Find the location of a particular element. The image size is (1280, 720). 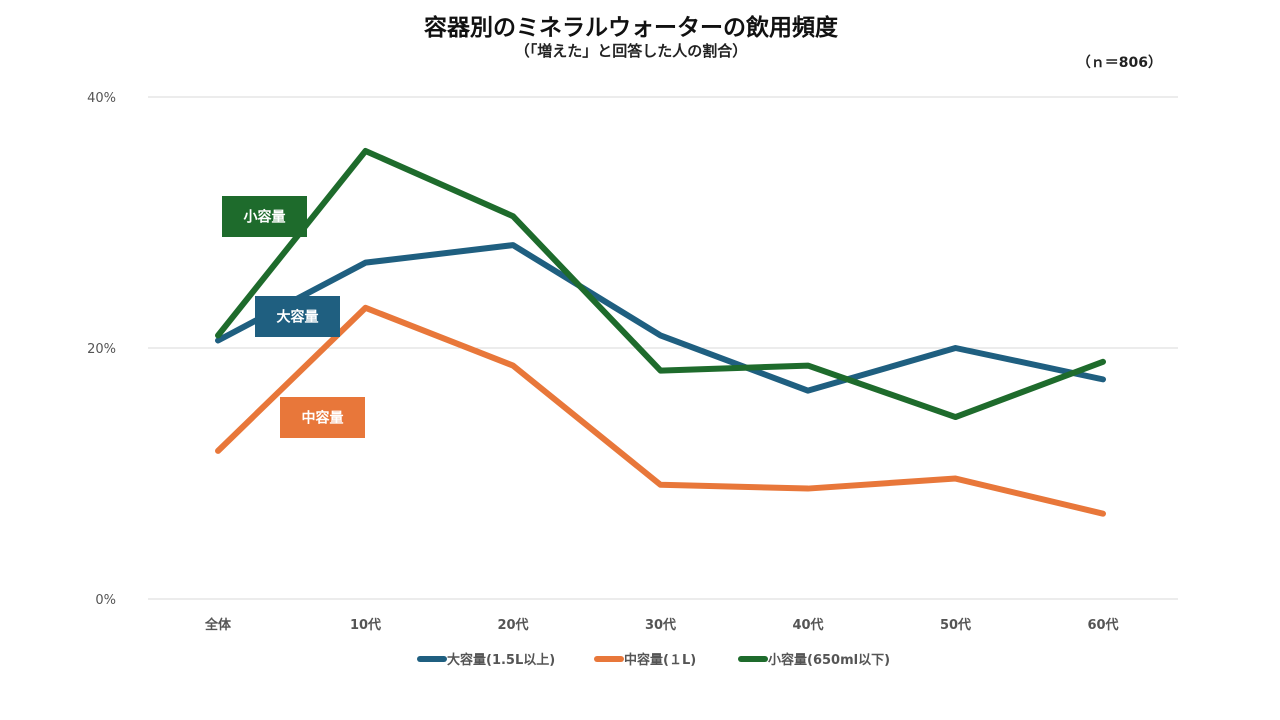

series-tag-label: 大容量 is located at coordinates (298, 317).